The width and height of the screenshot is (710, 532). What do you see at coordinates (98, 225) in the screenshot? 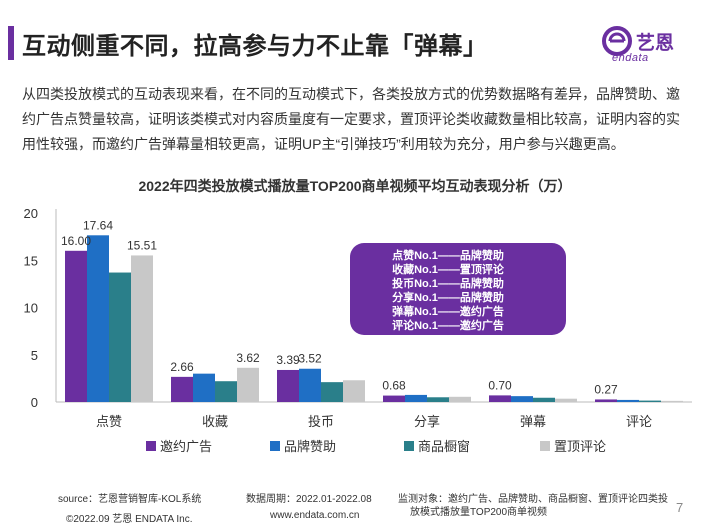
I see `data-label: 17.64` at bounding box center [98, 225].